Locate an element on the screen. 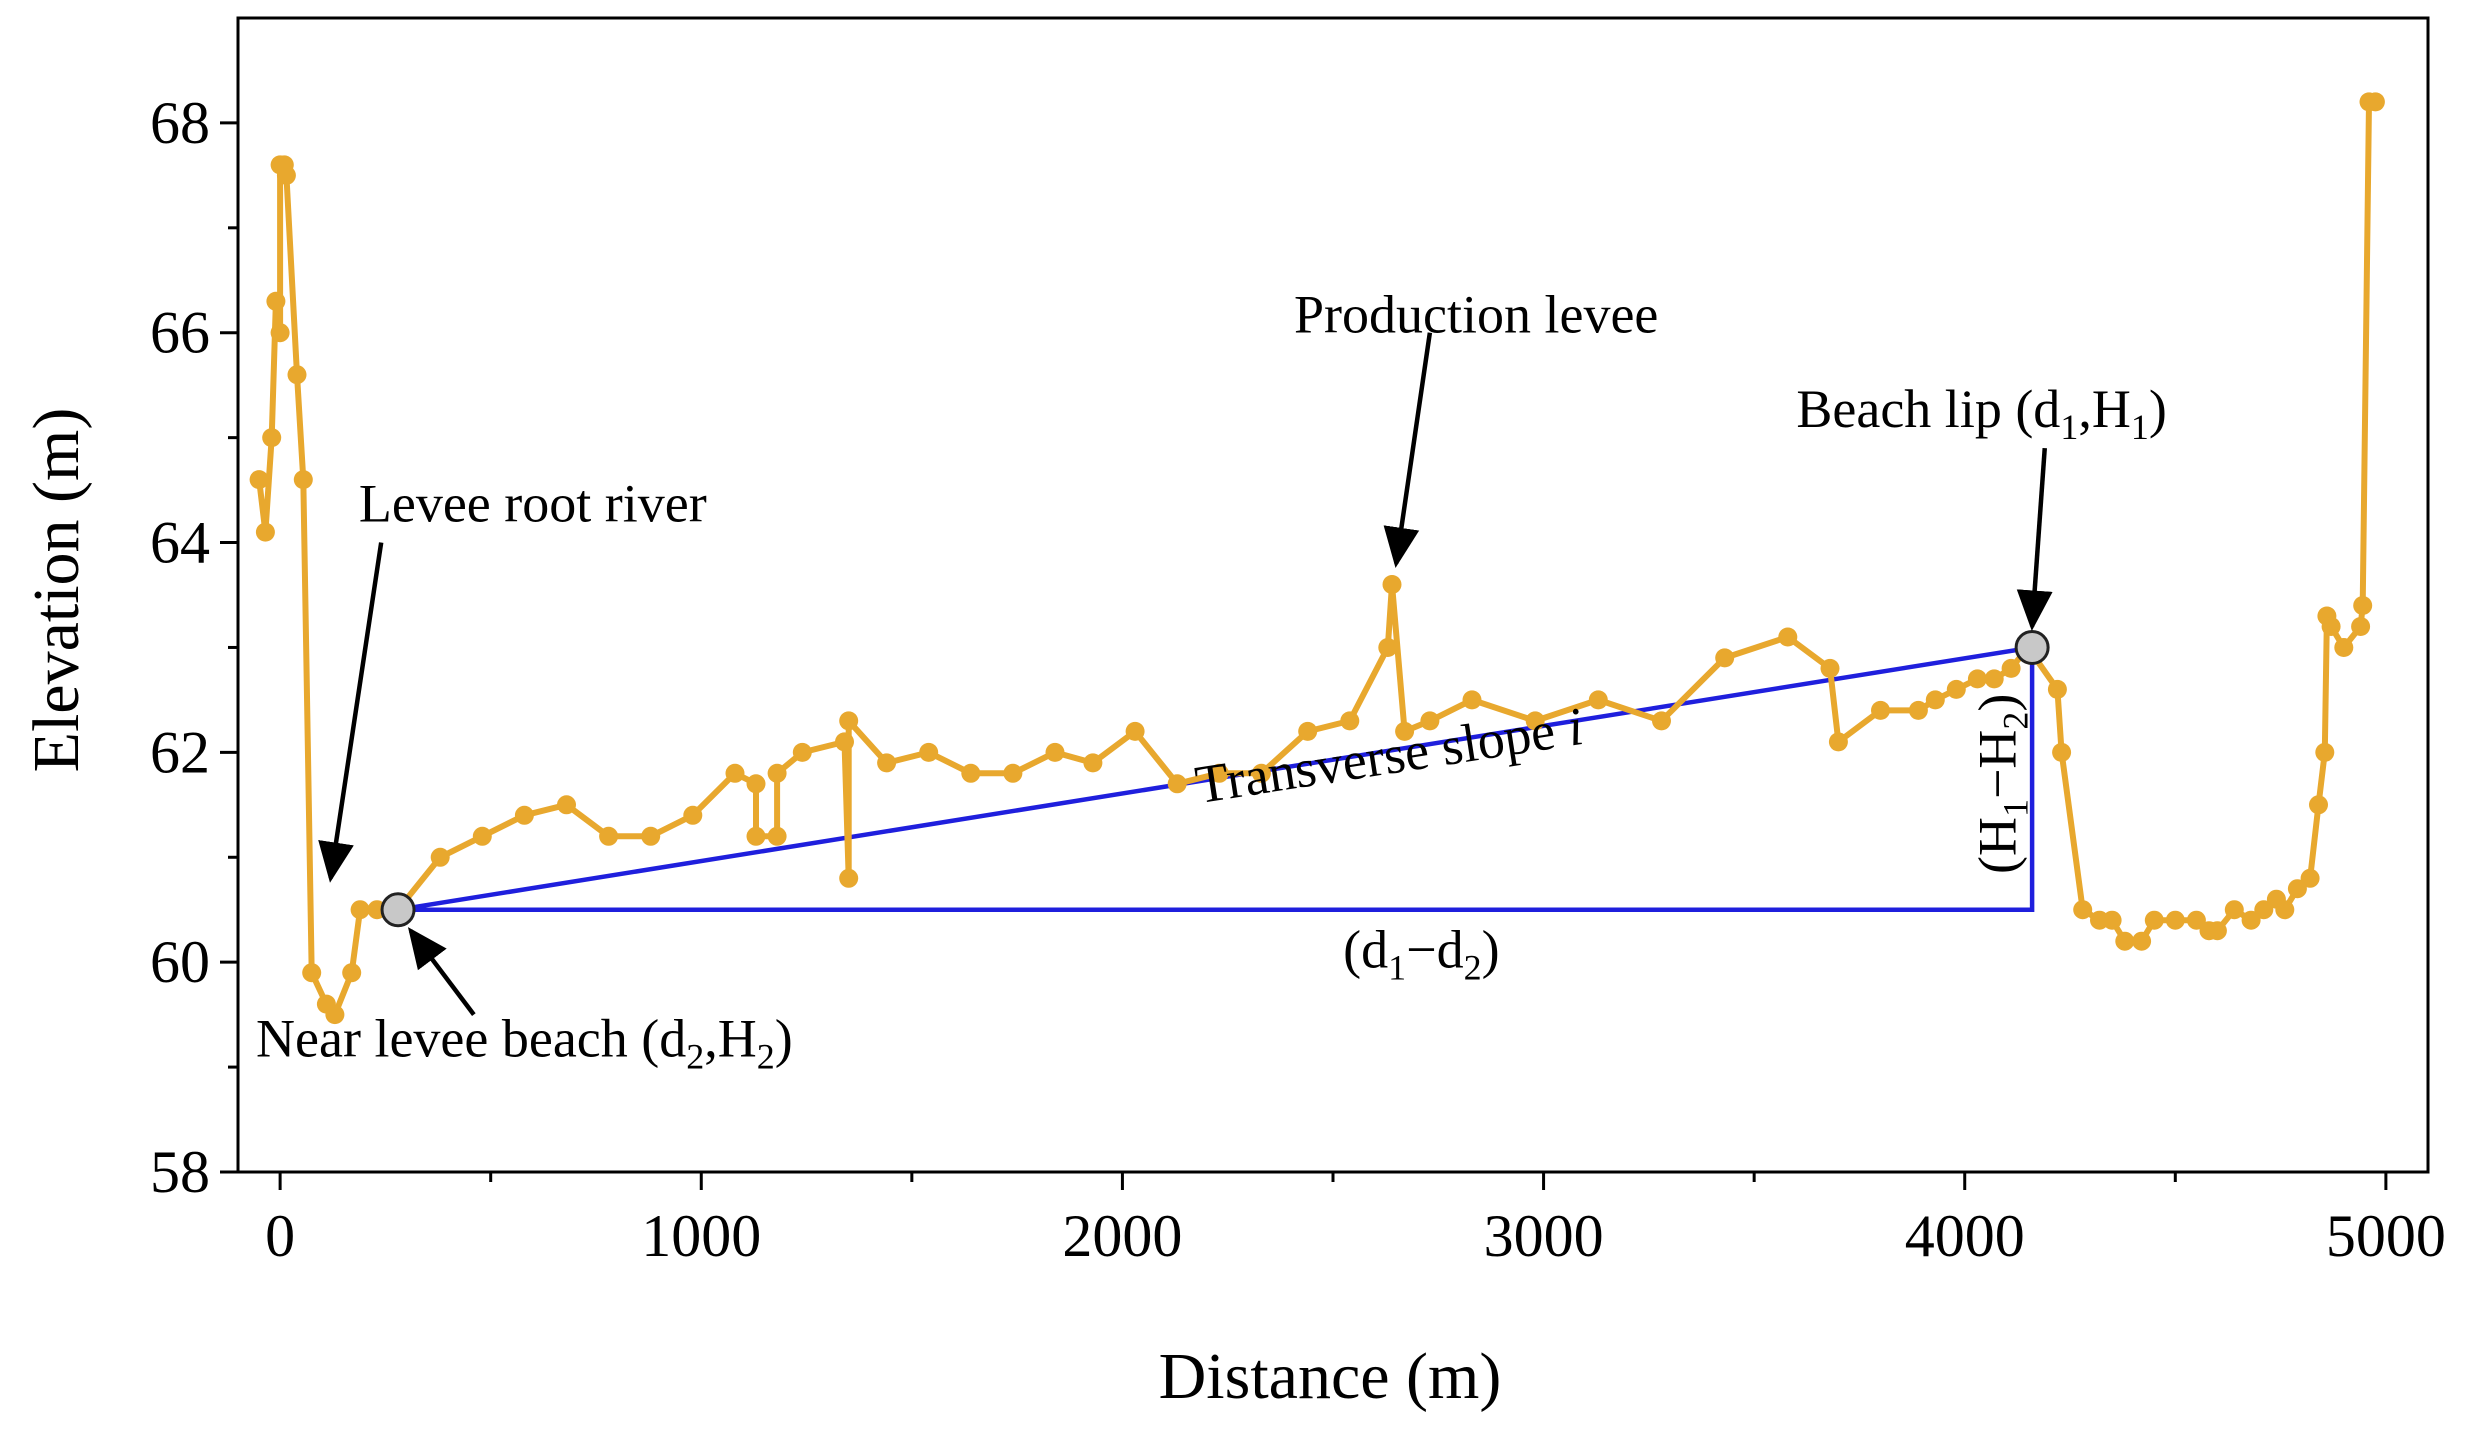 The image size is (2474, 1429). y-tick-label: 60 is located at coordinates (180, 962).